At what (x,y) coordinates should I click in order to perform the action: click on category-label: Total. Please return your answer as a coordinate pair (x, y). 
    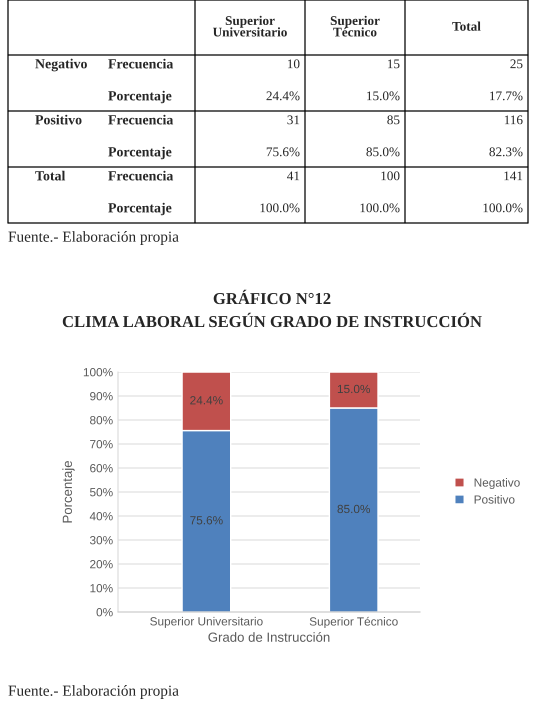
    Looking at the image, I should click on (466, 26).